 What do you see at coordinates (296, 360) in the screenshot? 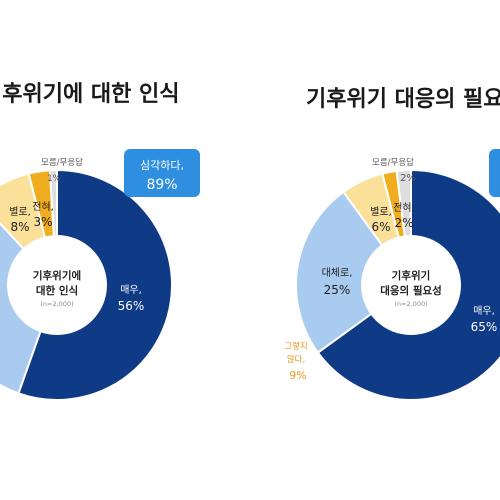
I see `chart-2-callout-left-line2: 않다,` at bounding box center [296, 360].